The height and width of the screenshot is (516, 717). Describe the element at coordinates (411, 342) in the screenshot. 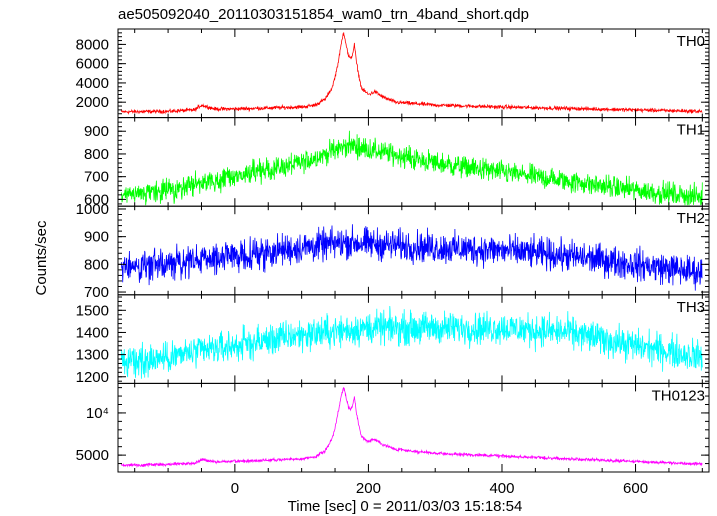

I see `series-line-th3` at that location.